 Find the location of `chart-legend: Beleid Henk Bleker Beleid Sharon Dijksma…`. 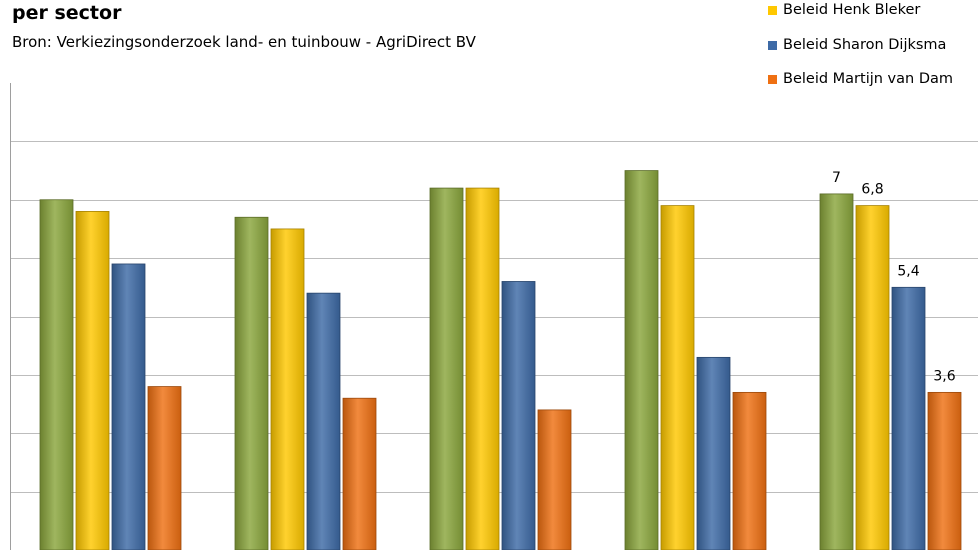

chart-legend: Beleid Henk Bleker Beleid Sharon Dijksma… is located at coordinates (867, 50).